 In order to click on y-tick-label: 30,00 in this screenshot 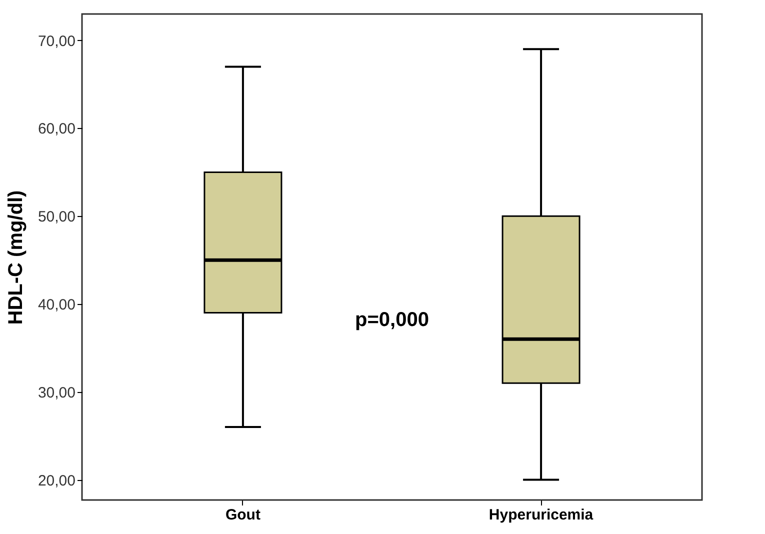, I will do `click(57, 393)`.